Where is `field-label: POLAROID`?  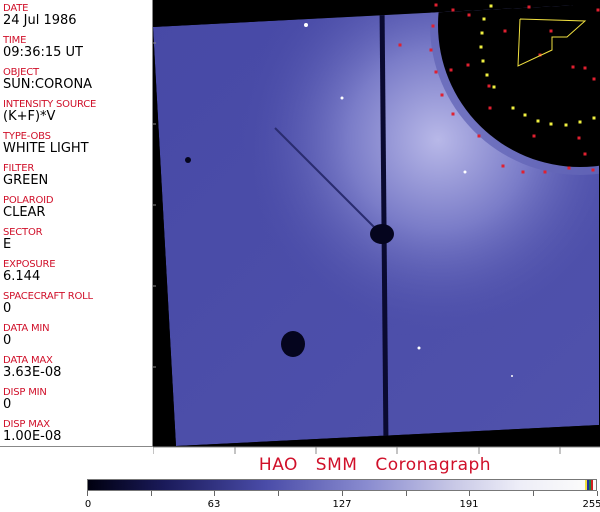
field-label: POLAROID is located at coordinates (28, 200).